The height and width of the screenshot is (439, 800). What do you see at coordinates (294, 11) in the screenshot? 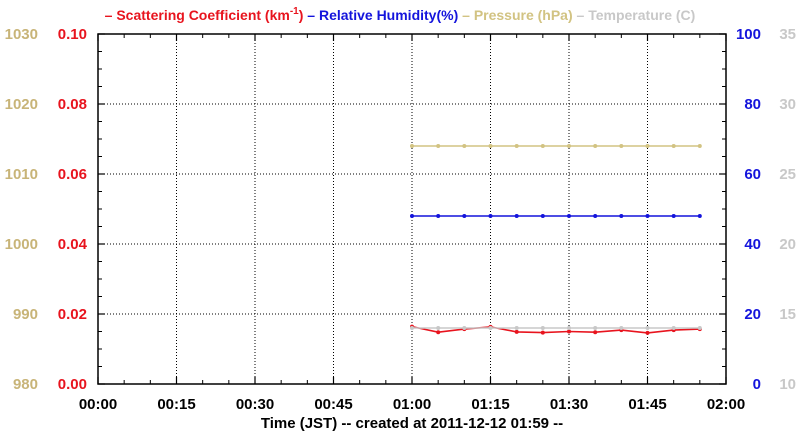
I see `legend-superscript: -1` at bounding box center [294, 11].